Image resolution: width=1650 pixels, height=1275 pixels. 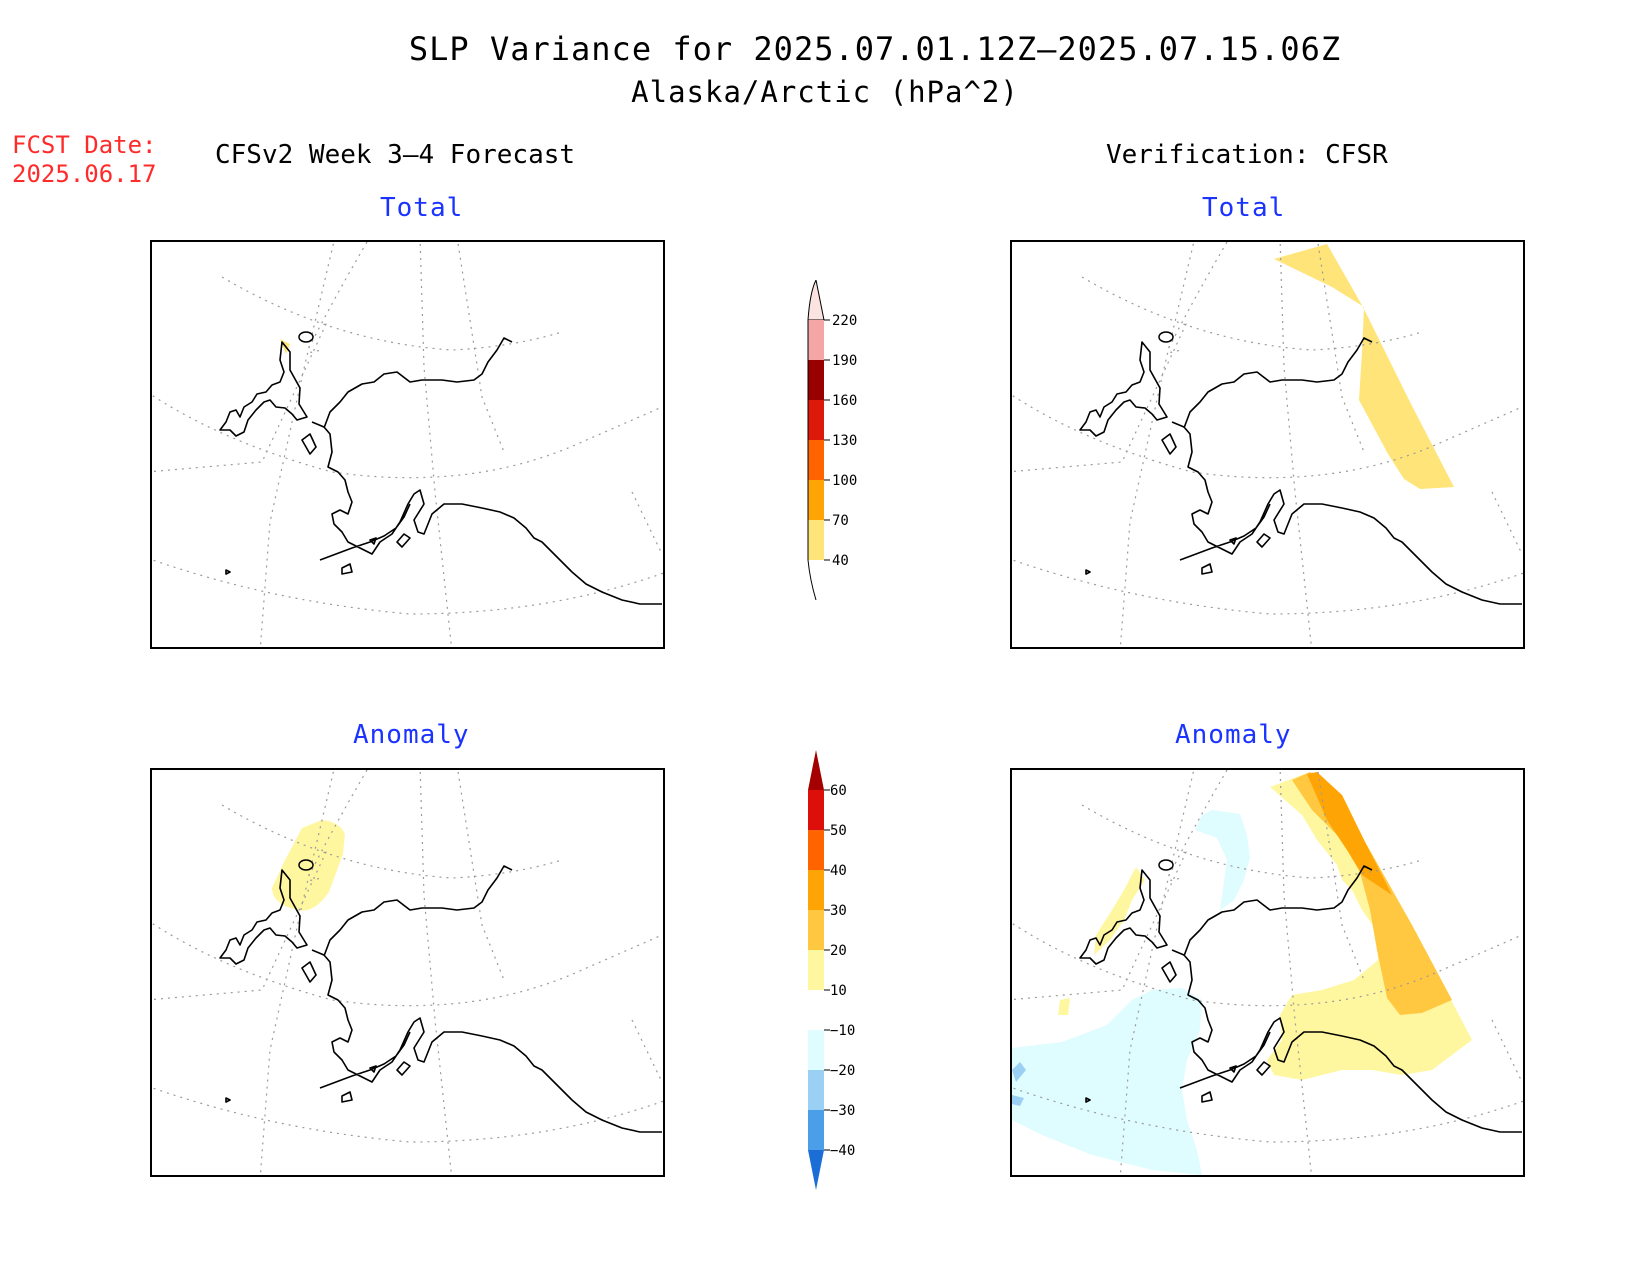 What do you see at coordinates (840, 521) in the screenshot?
I see `colorbar-label: 70` at bounding box center [840, 521].